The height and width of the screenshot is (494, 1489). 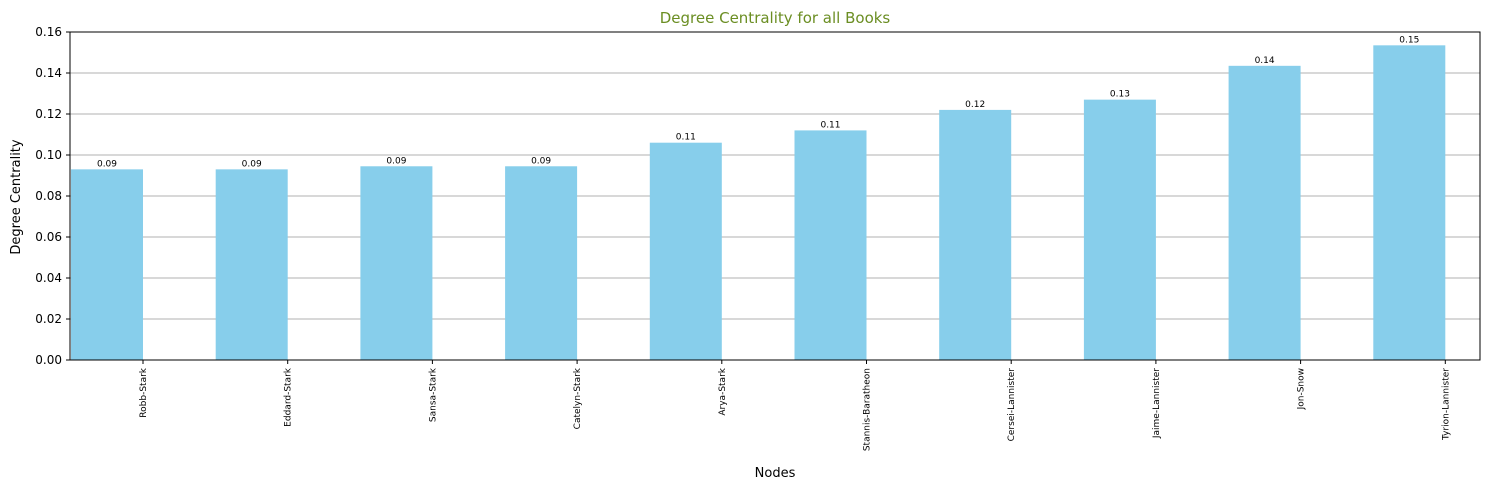 I want to click on y-tick-label: 0.16, so click(x=48, y=32).